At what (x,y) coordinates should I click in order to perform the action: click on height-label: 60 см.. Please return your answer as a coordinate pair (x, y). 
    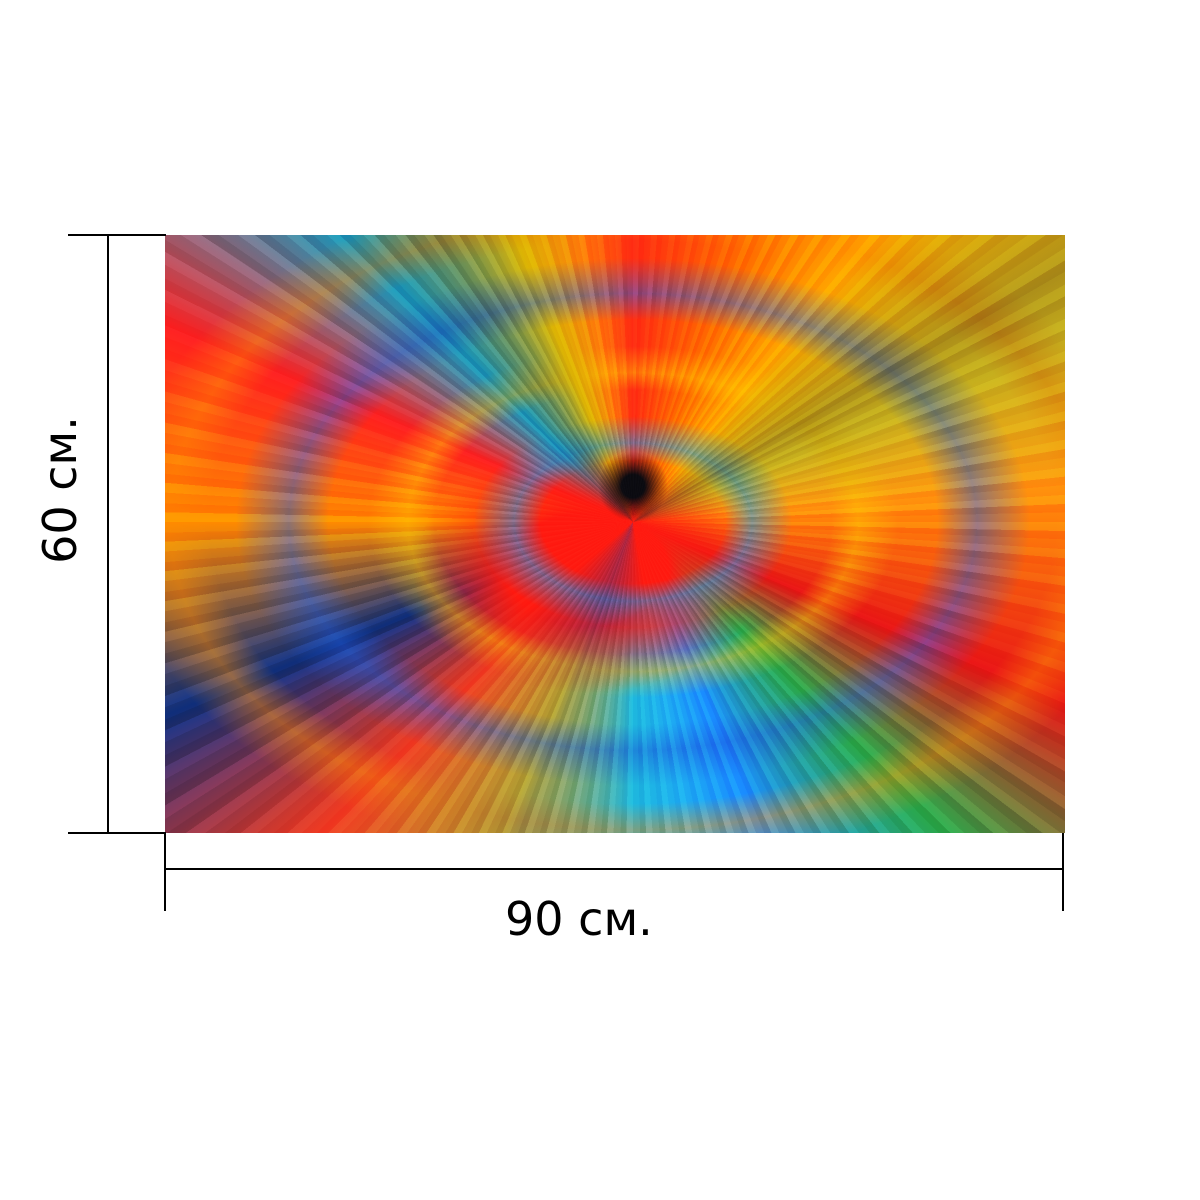
    Looking at the image, I should click on (60, 490).